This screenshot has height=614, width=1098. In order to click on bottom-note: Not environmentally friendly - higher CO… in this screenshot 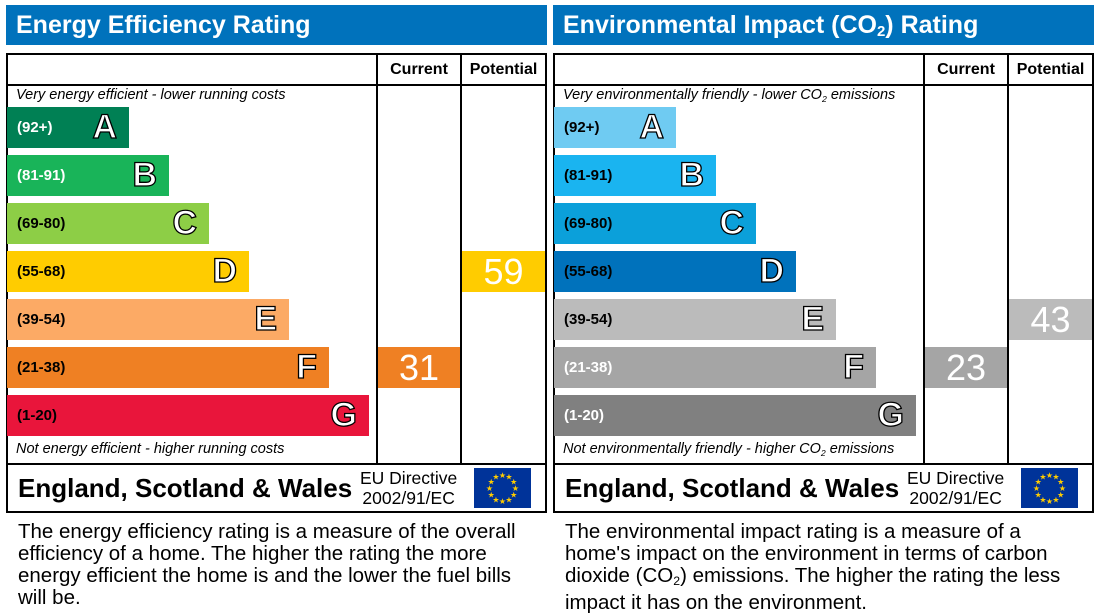, I will do `click(728, 449)`.